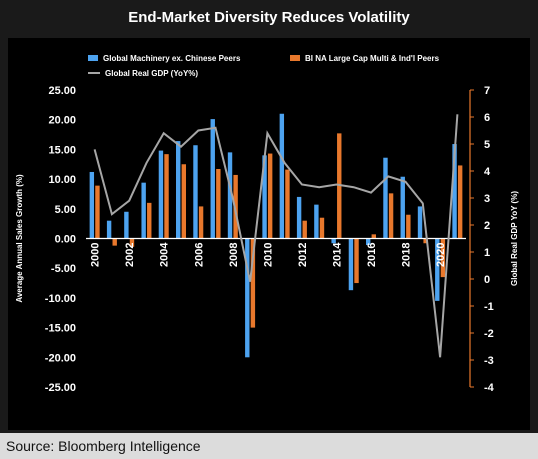 The image size is (538, 459). Describe the element at coordinates (230, 195) in the screenshot. I see `bar-machinery-2008` at that location.